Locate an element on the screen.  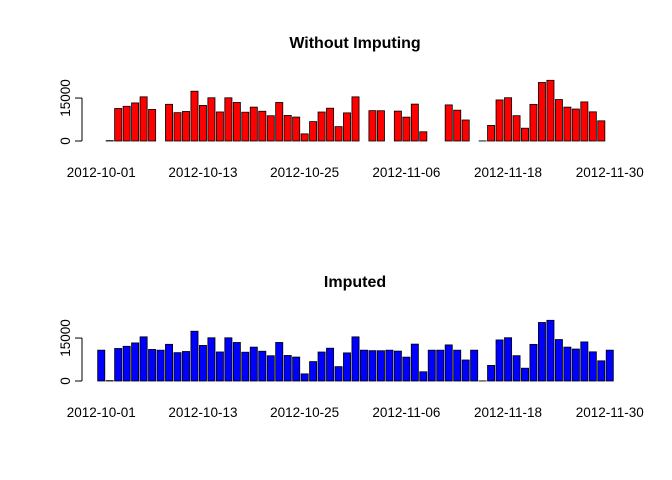
bar-series is located at coordinates (355, 110).